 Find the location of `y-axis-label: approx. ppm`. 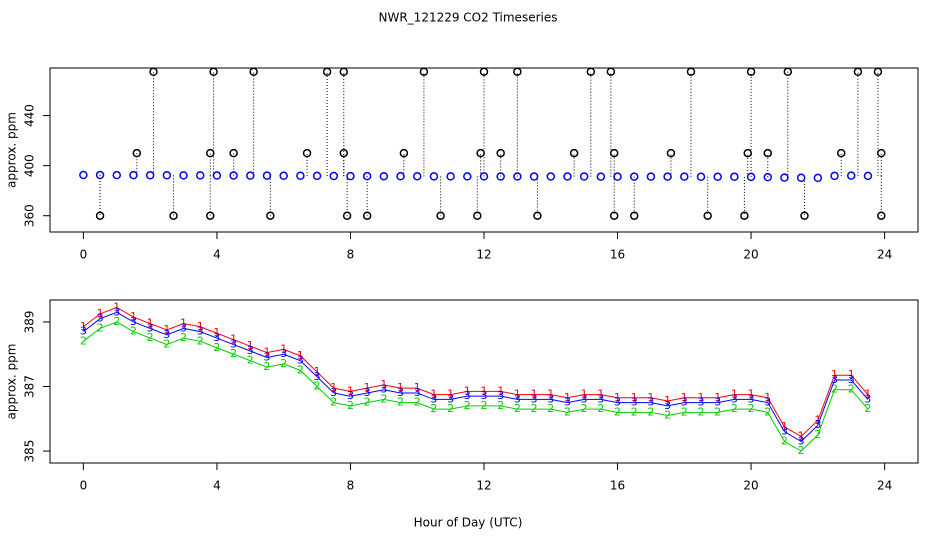

y-axis-label: approx. ppm is located at coordinates (12, 382).